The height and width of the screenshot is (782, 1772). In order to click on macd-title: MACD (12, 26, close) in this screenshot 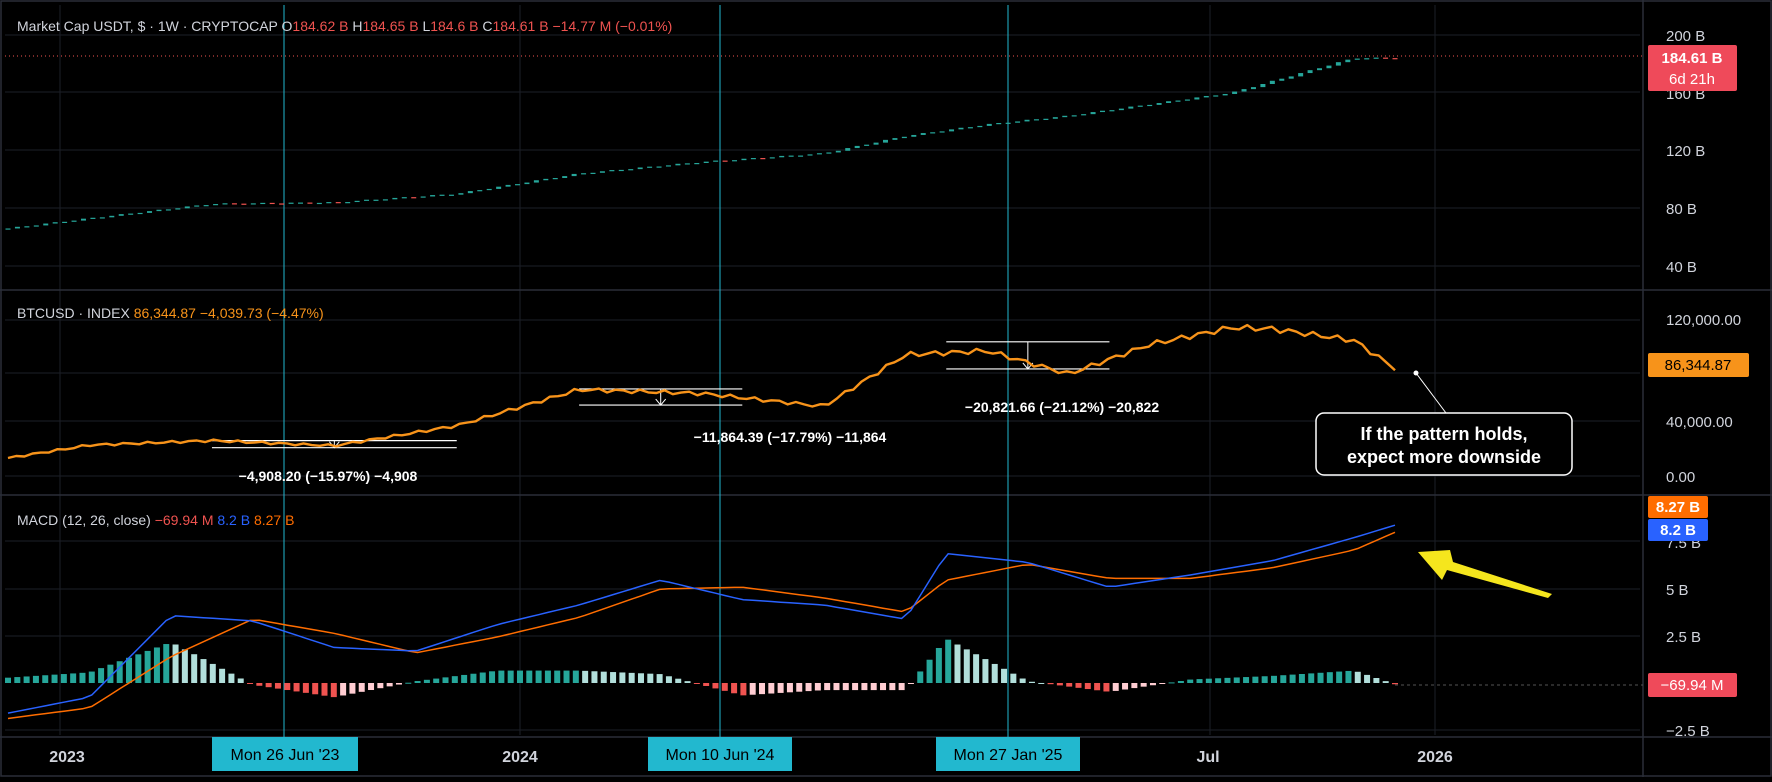, I will do `click(84, 520)`.